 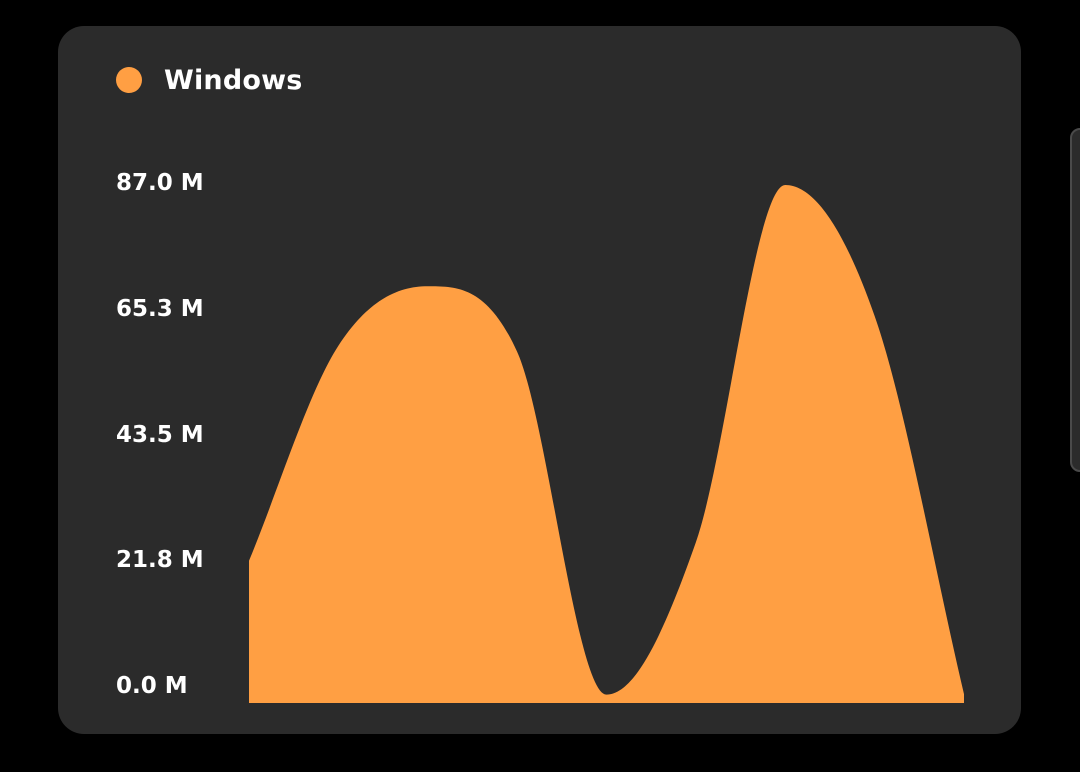 I want to click on y-tick-label-1: 65.3 M, so click(x=160, y=309).